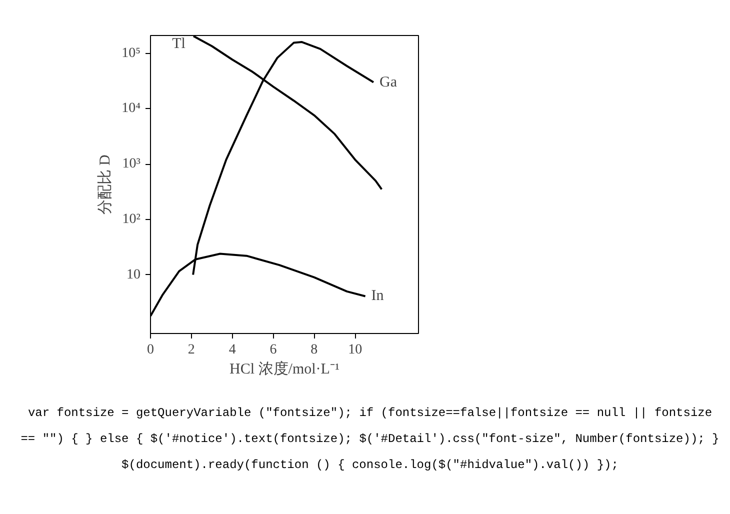  What do you see at coordinates (273, 350) in the screenshot?
I see `x-tick-label: 6` at bounding box center [273, 350].